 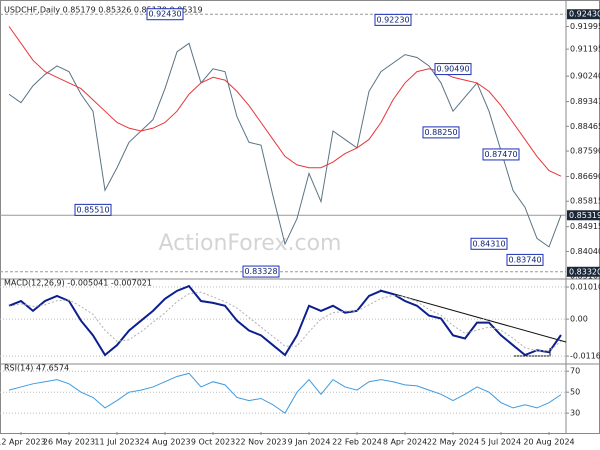 I want to click on y-tick-label: 0.90240, so click(x=585, y=76).